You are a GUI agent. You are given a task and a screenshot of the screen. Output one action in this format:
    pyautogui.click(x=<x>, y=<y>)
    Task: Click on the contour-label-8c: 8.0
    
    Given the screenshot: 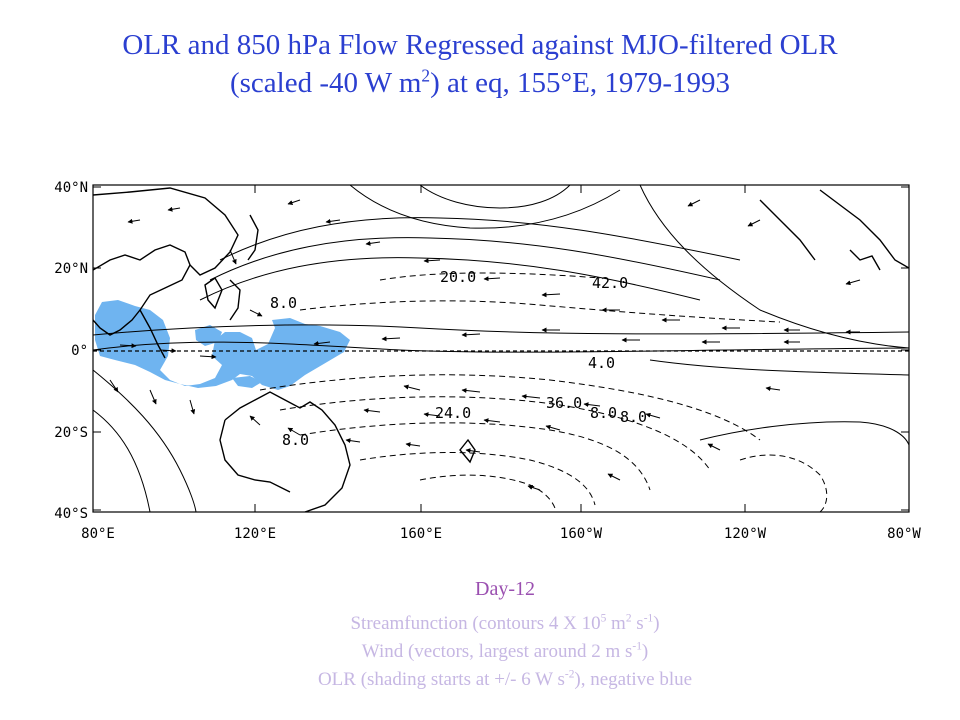 What is the action you would take?
    pyautogui.click(x=633, y=417)
    